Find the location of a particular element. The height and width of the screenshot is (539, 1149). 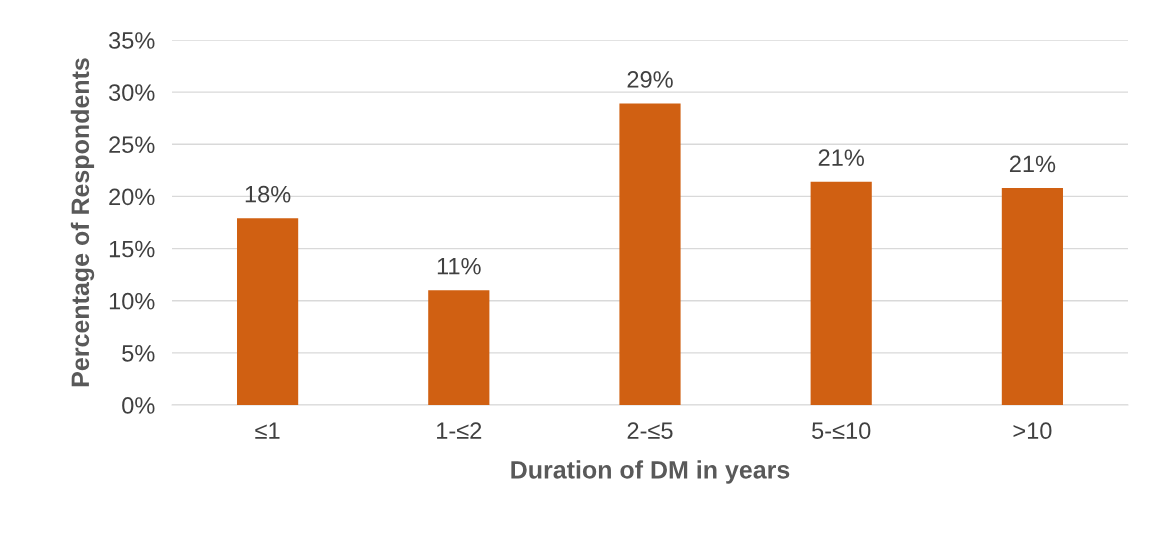

y-tick-label: 35% is located at coordinates (131, 40).